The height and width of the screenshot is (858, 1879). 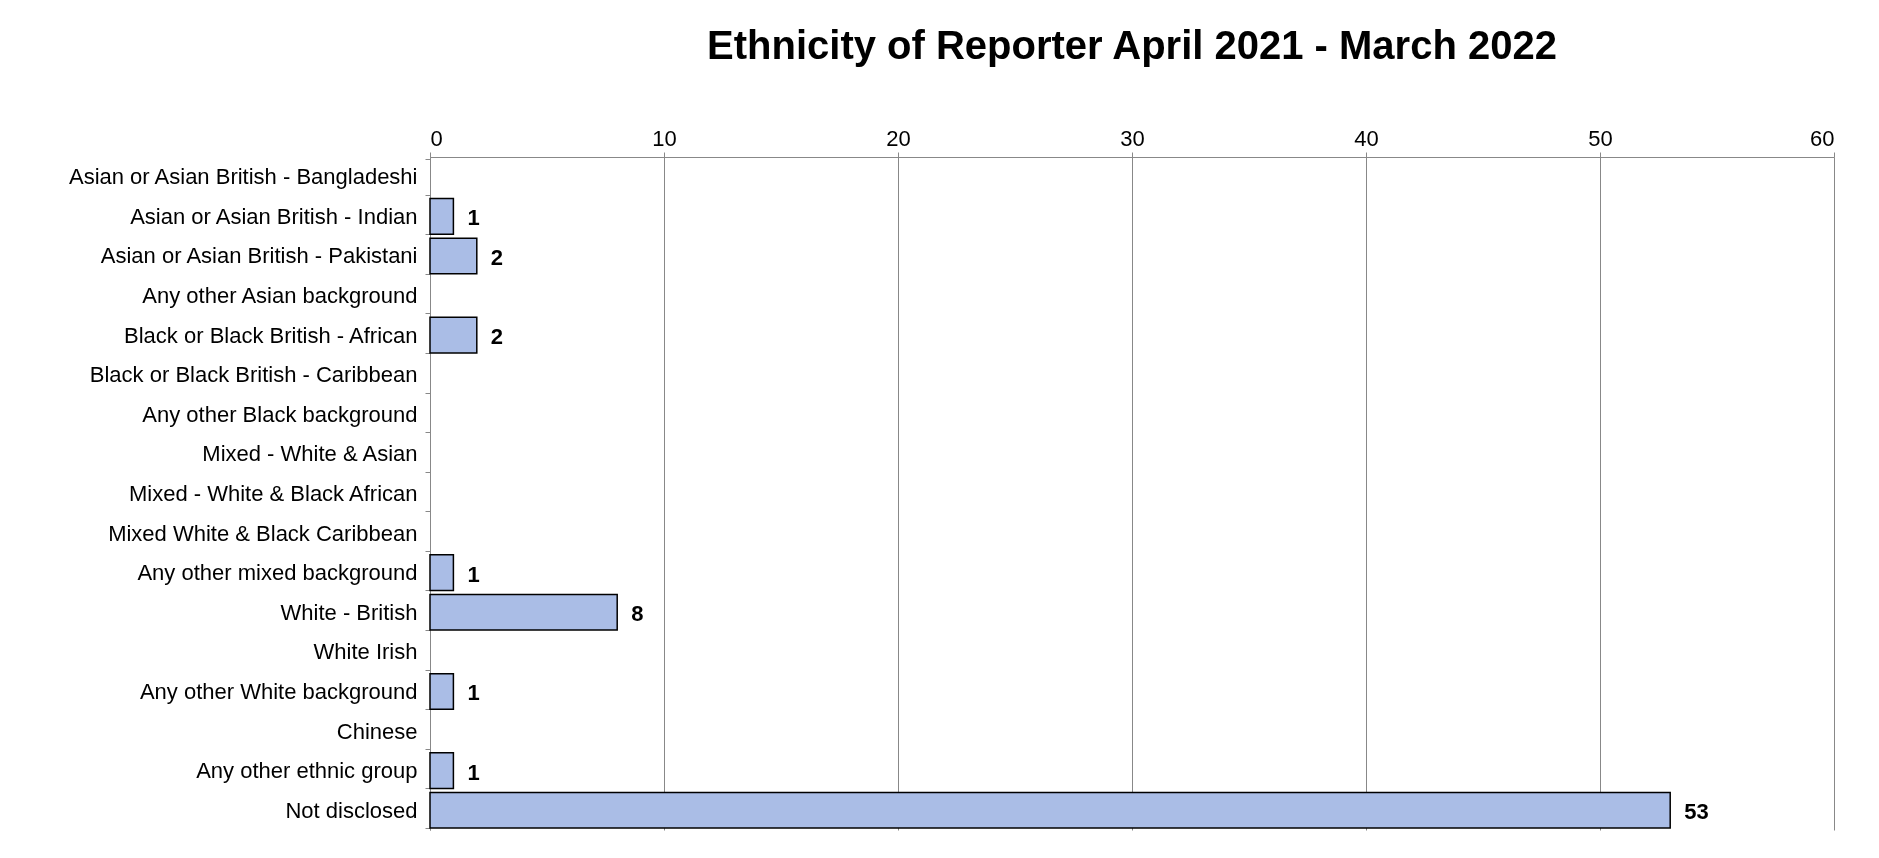 I want to click on x-tick-label: 0, so click(x=436, y=138).